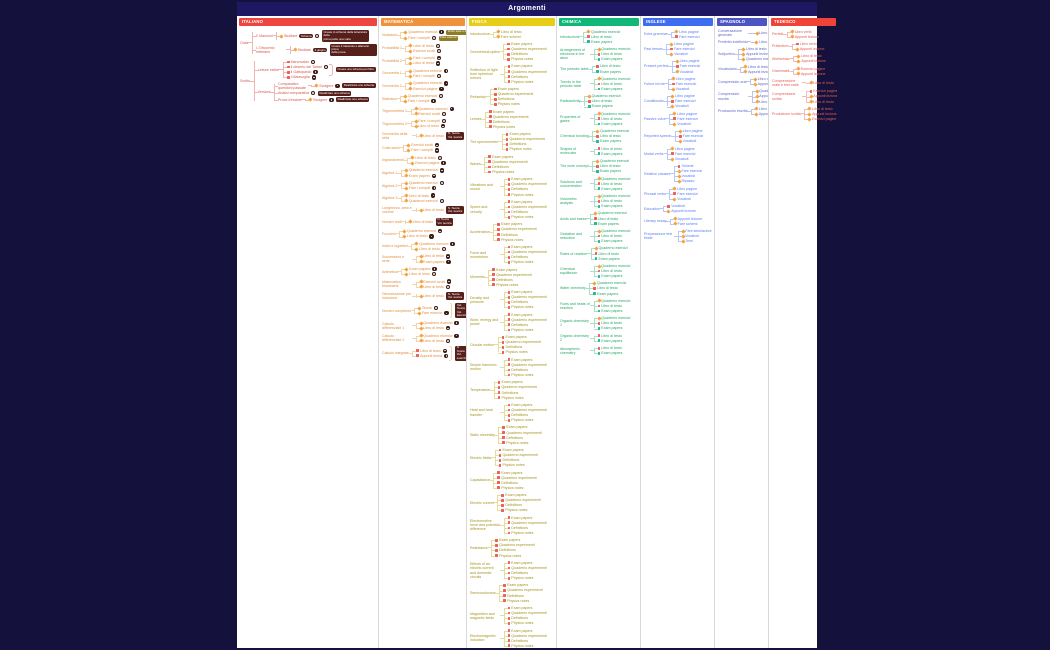 The image size is (1050, 650). Describe the element at coordinates (803, 31) in the screenshot. I see `topic-label: Libro verbi` at that location.